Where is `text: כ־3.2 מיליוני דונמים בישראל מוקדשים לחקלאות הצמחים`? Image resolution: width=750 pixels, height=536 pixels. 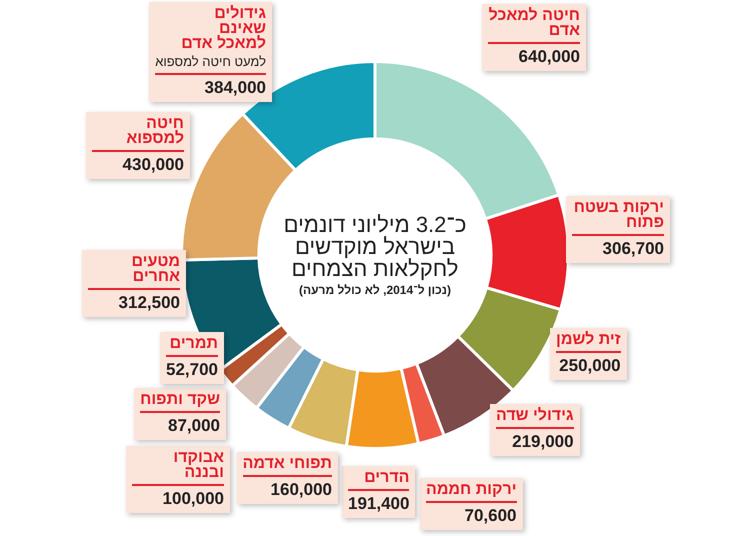
text: כ־3.2 מיליוני דונמים בישראל מוקדשים לחקלאות הצמחים is located at coordinates (375, 246).